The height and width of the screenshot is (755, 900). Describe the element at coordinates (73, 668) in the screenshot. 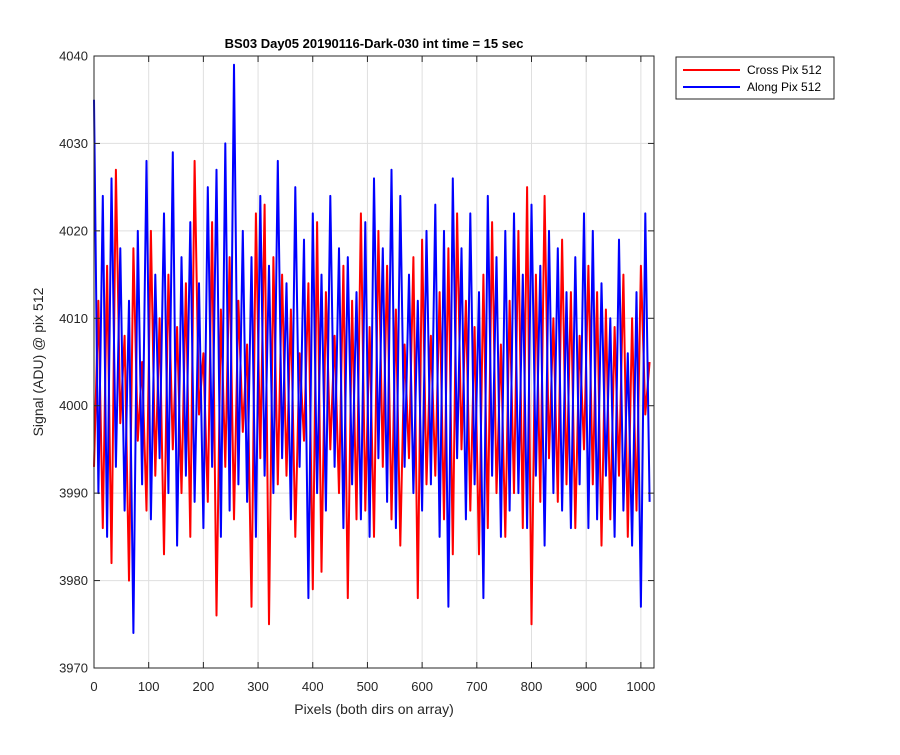

I see `y-tick-label: 3970` at that location.